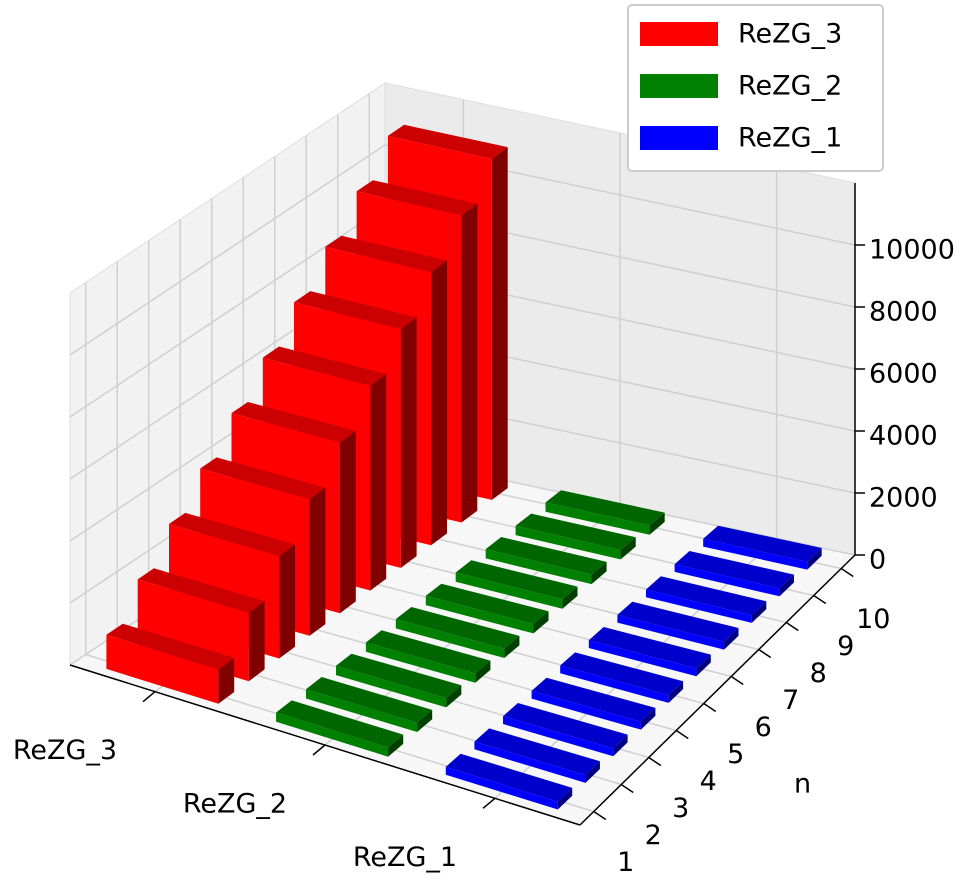 Image resolution: width=974 pixels, height=895 pixels. I want to click on y-tick-label: 7, so click(790, 700).